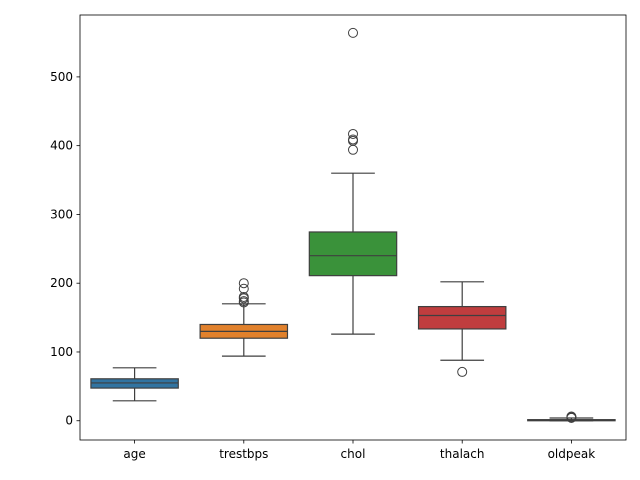 The width and height of the screenshot is (640, 480). What do you see at coordinates (61, 77) in the screenshot?
I see `y-tick-label: 500` at bounding box center [61, 77].